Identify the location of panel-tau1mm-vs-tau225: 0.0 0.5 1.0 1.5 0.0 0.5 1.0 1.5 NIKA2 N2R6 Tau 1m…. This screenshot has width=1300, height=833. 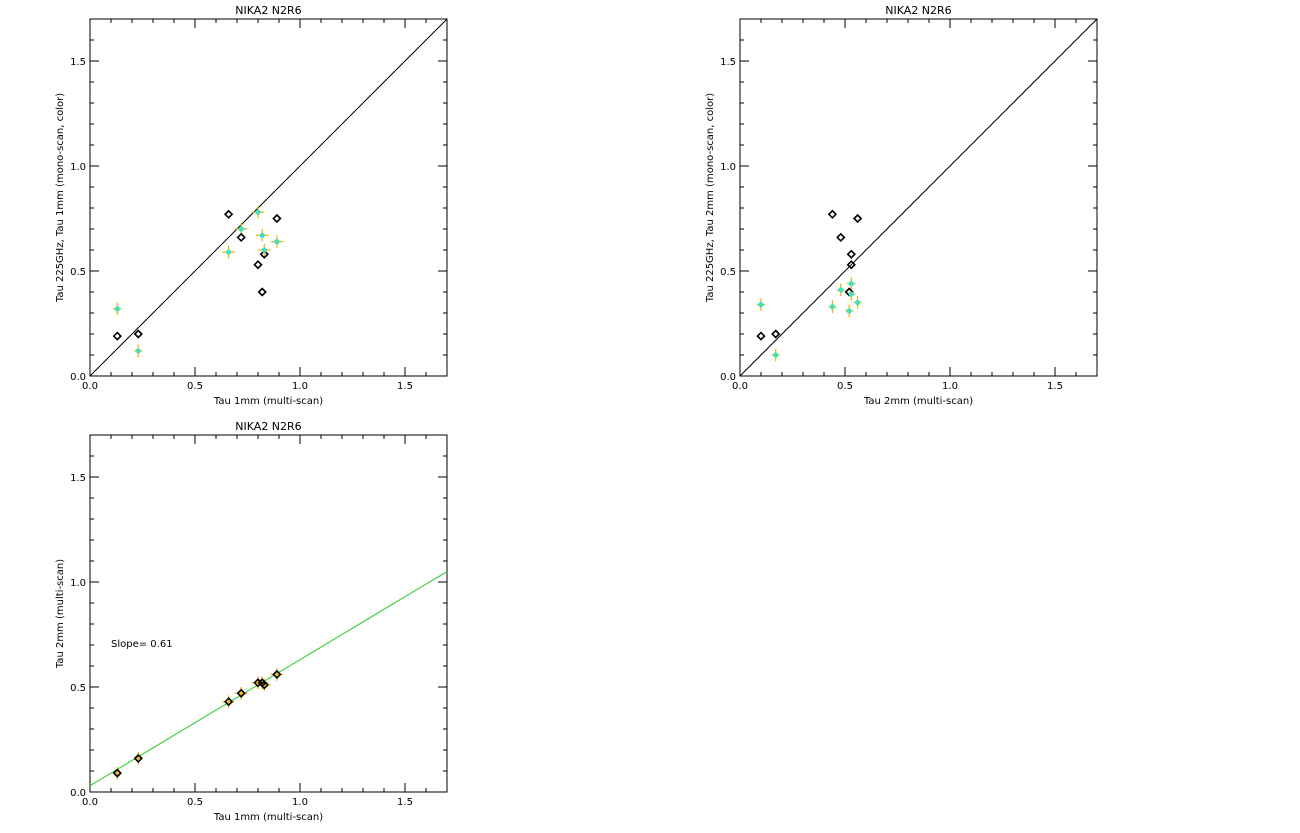
(251, 205).